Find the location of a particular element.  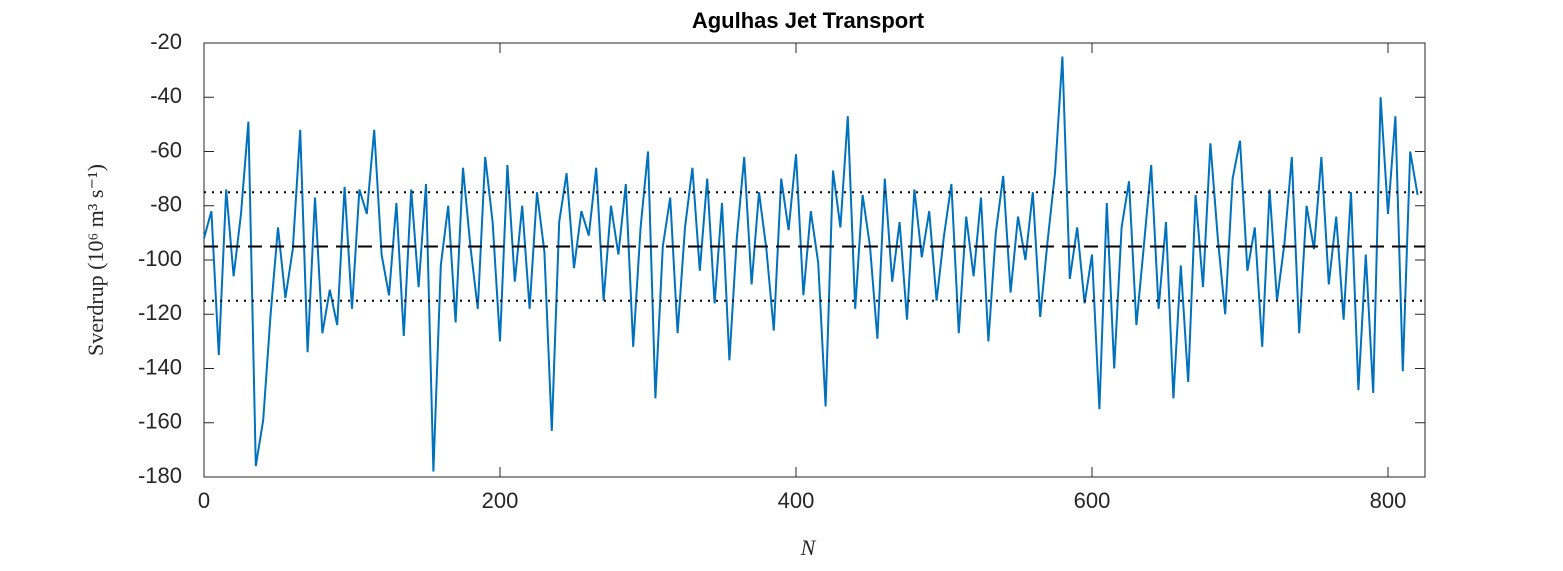

y-tick-label: -140 is located at coordinates (160, 366).